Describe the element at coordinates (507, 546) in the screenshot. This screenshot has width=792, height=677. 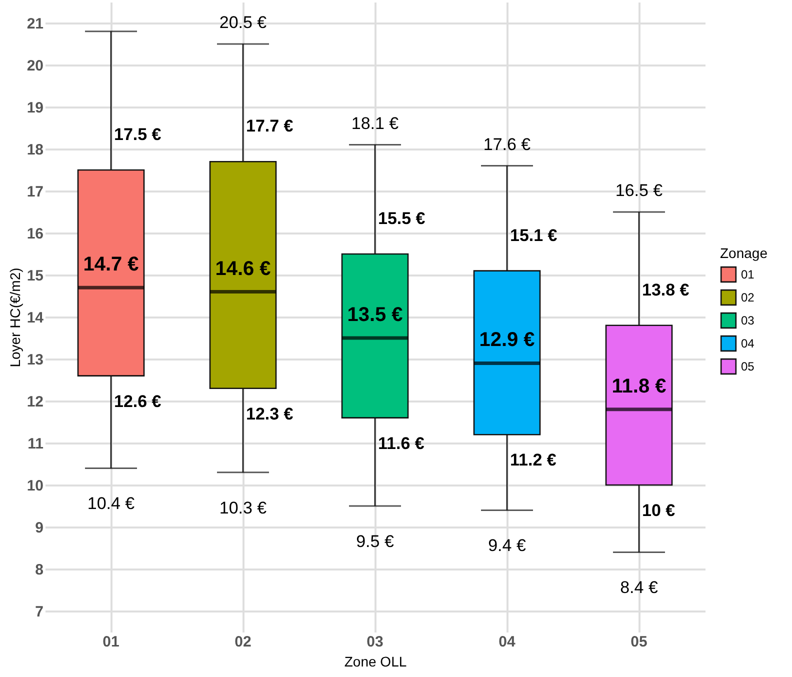
I see `annotation: 9.4 €` at that location.